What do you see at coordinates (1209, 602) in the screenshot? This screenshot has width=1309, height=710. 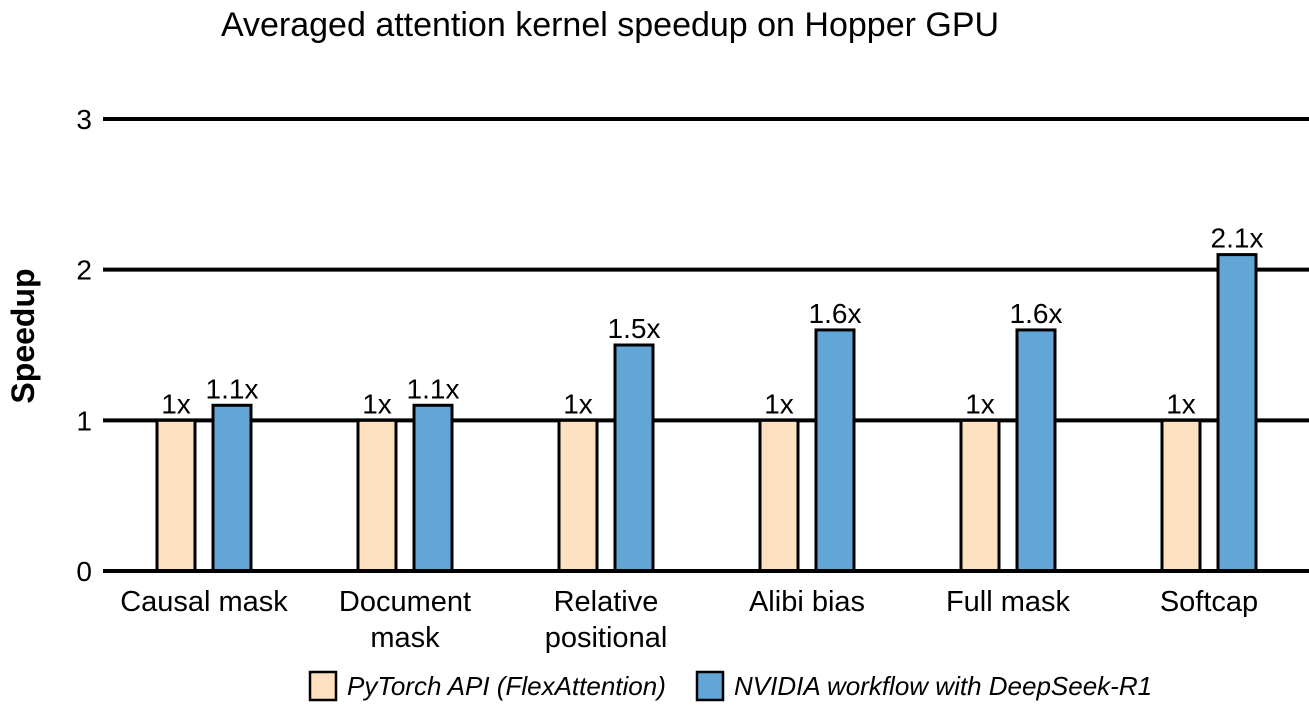 I see `category-label-5-0: Softcap` at bounding box center [1209, 602].